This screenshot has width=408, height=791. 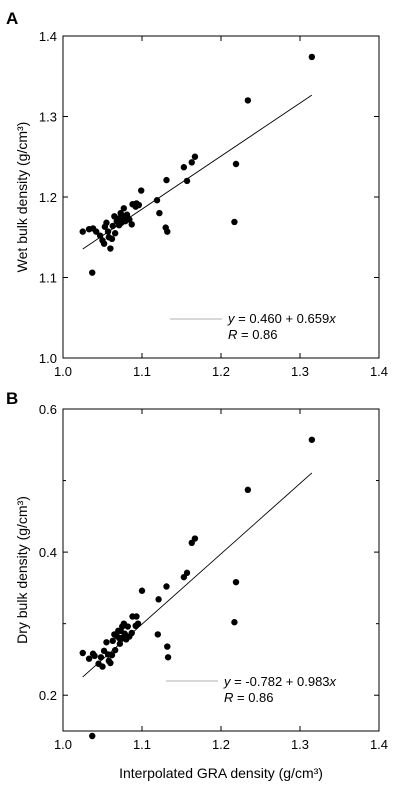 What do you see at coordinates (48, 409) in the screenshot?
I see `y-tick-label: 0.6` at bounding box center [48, 409].